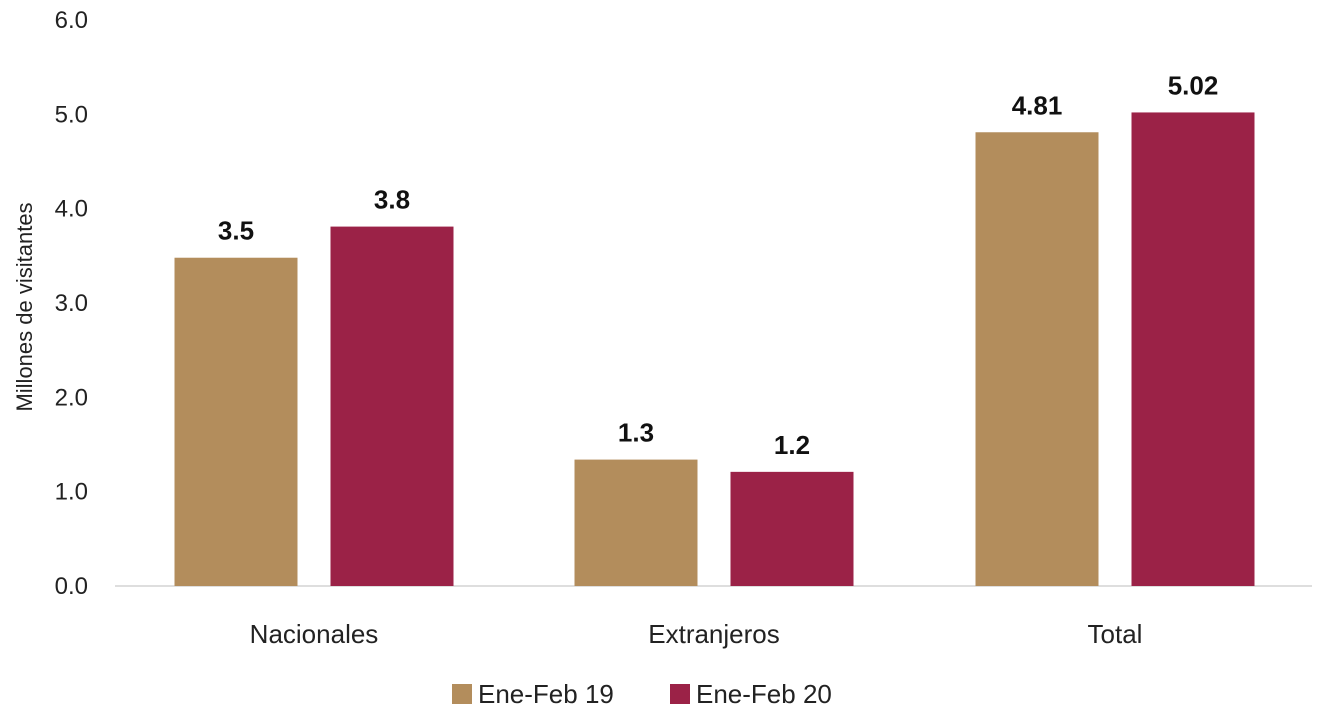 Image resolution: width=1318 pixels, height=710 pixels. I want to click on y-axis-ticks: 0.0 1.0 2.0 3.0 4.0 5.0 6.0, so click(71, 303).